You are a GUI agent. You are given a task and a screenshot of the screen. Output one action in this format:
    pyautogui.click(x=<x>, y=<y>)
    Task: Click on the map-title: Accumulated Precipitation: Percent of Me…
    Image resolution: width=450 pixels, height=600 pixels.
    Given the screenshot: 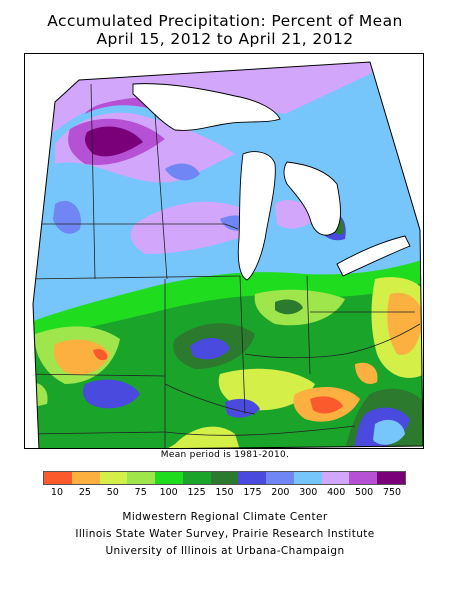 What is the action you would take?
    pyautogui.click(x=225, y=21)
    